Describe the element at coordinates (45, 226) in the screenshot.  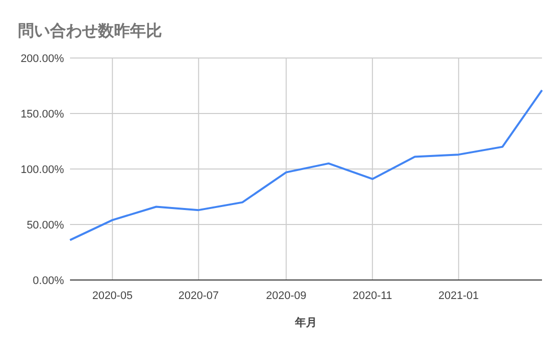
I see `y-tick-label: 50.00%` at that location.